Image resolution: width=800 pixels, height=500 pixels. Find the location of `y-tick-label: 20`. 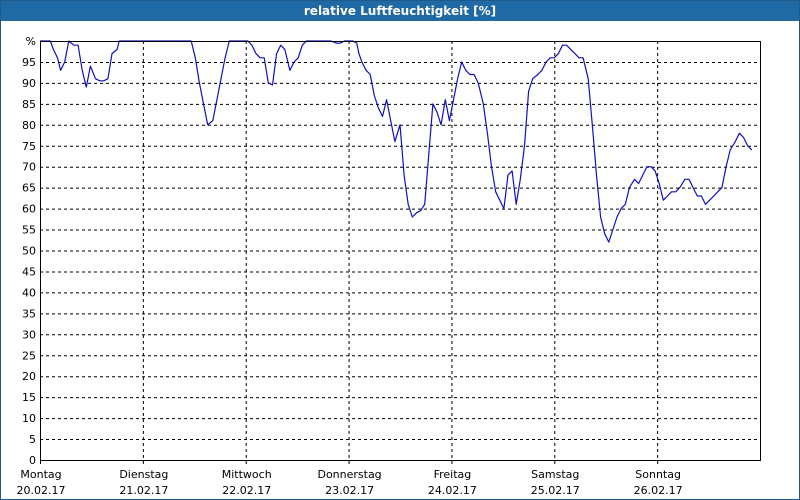

y-tick-label: 20 is located at coordinates (29, 376).